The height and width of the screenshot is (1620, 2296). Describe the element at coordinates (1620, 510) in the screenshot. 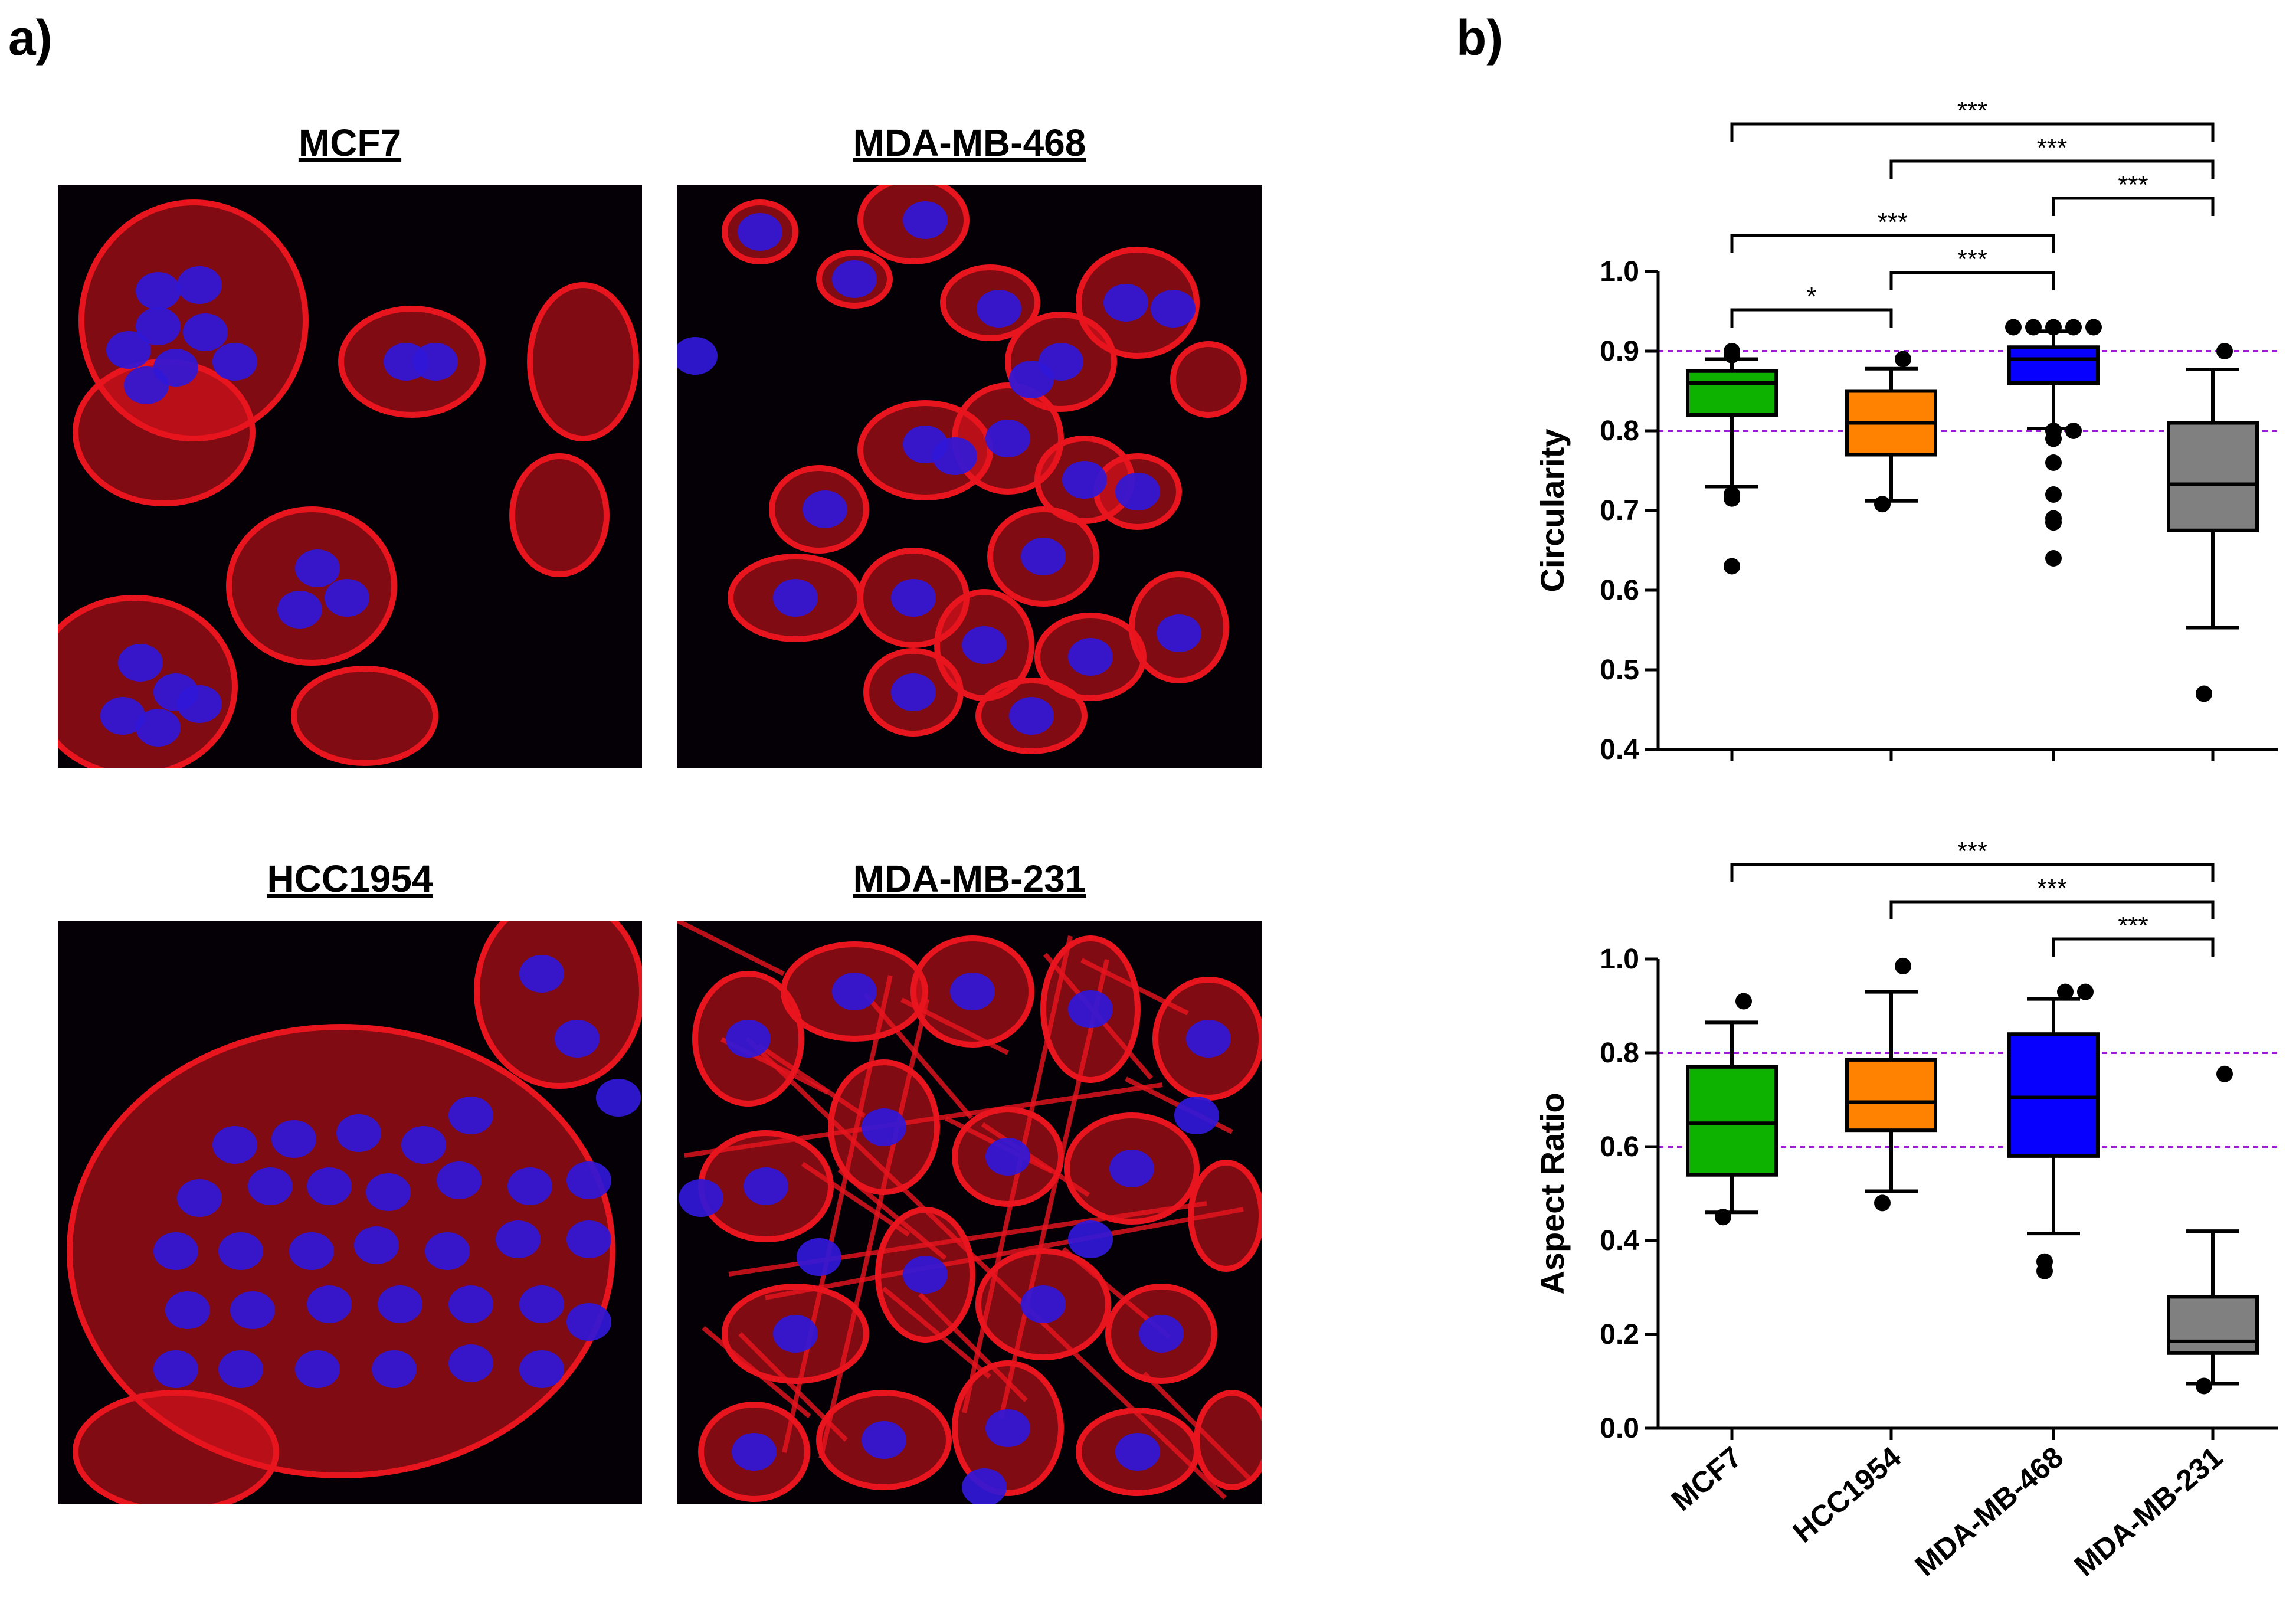

I see `y-tick-label: 0.7` at that location.